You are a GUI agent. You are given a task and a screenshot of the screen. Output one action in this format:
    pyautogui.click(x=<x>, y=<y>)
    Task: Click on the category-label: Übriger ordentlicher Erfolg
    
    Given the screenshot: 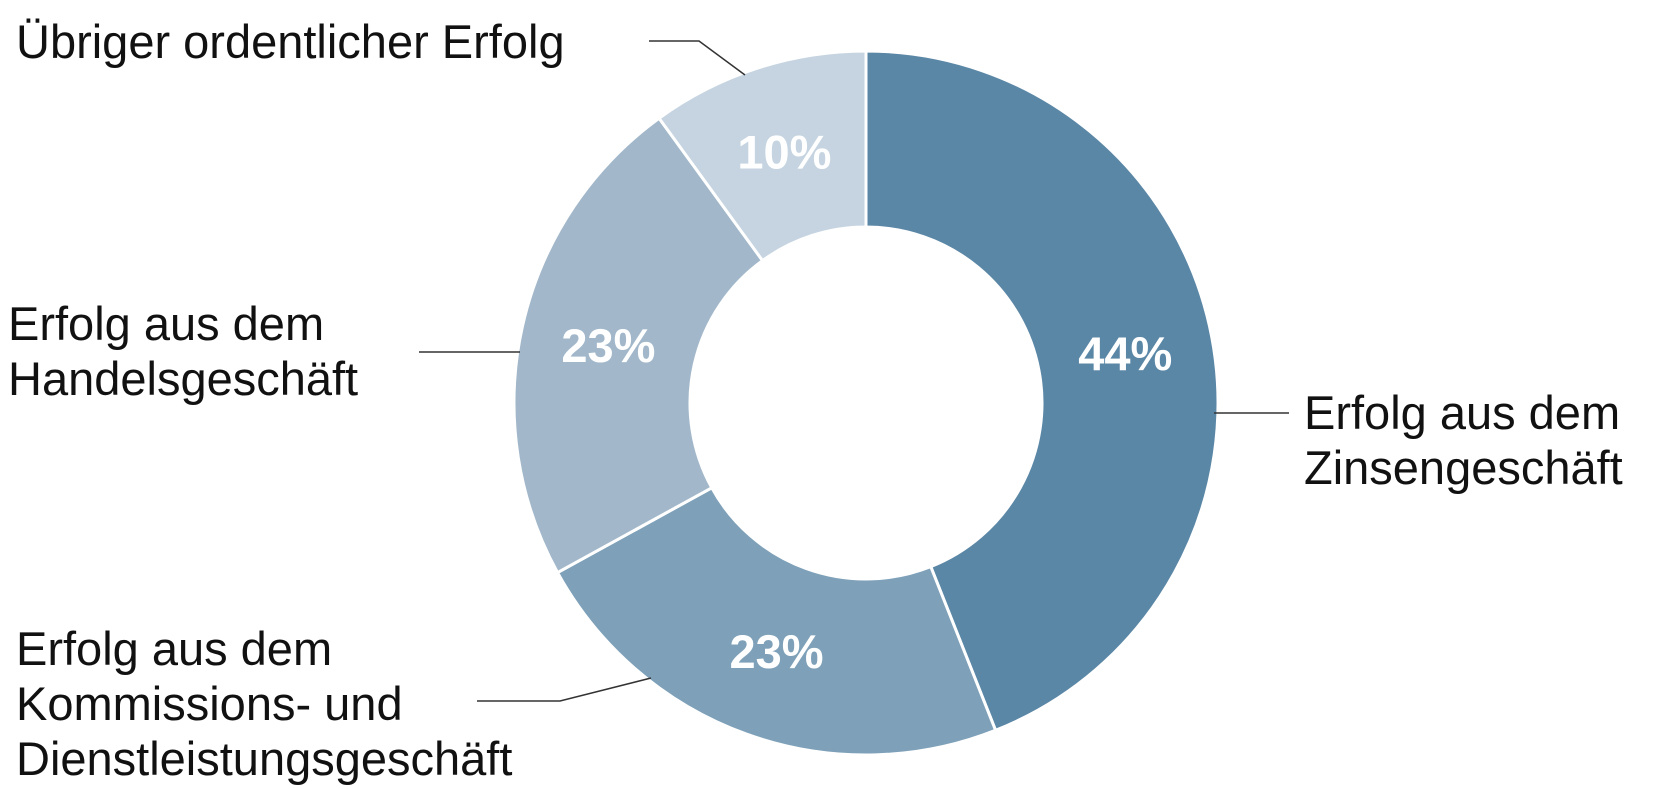 What is the action you would take?
    pyautogui.click(x=290, y=41)
    